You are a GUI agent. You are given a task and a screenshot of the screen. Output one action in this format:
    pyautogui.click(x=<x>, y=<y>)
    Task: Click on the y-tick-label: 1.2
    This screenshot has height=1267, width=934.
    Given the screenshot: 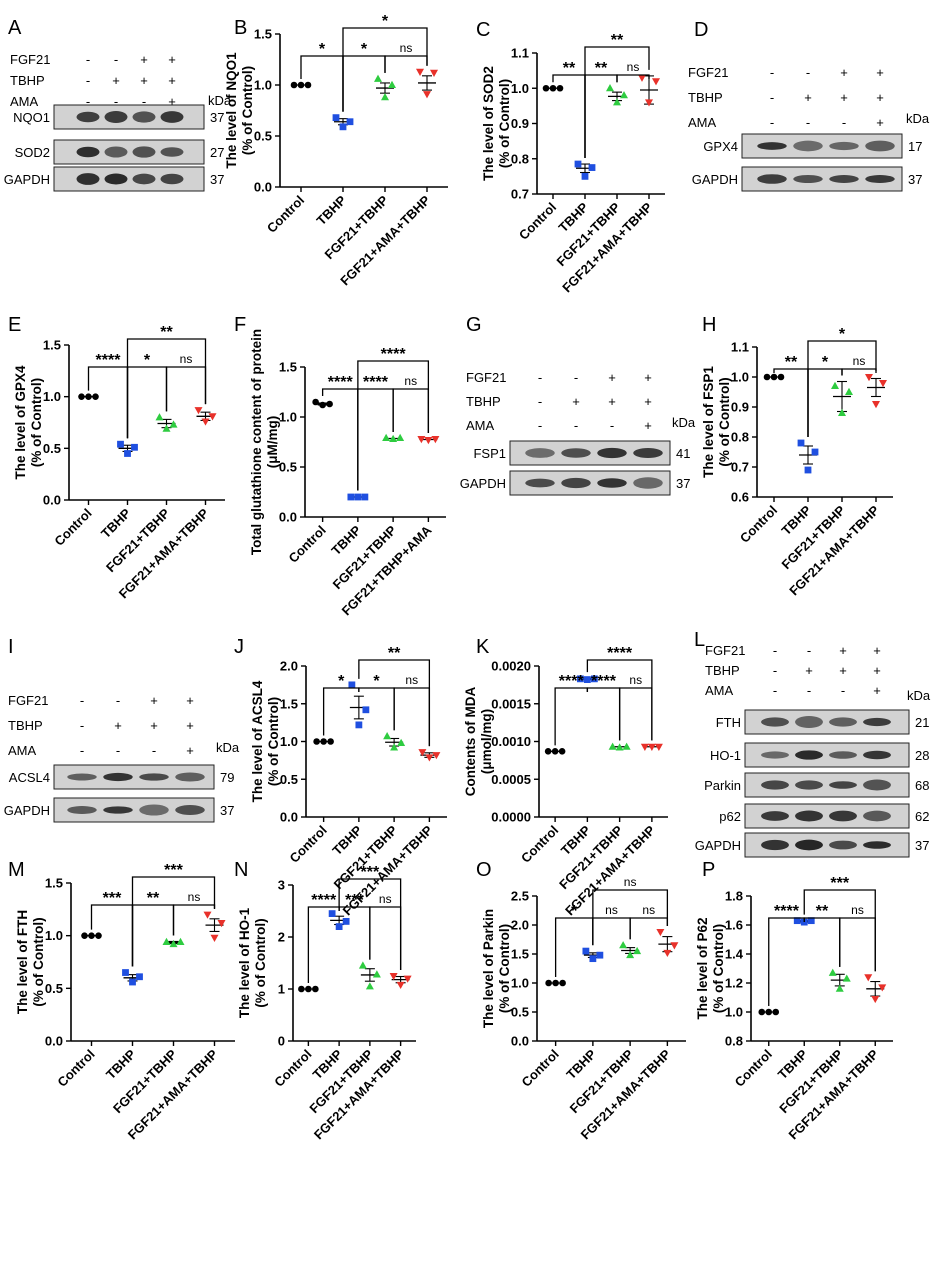 What is the action you would take?
    pyautogui.click(x=734, y=983)
    